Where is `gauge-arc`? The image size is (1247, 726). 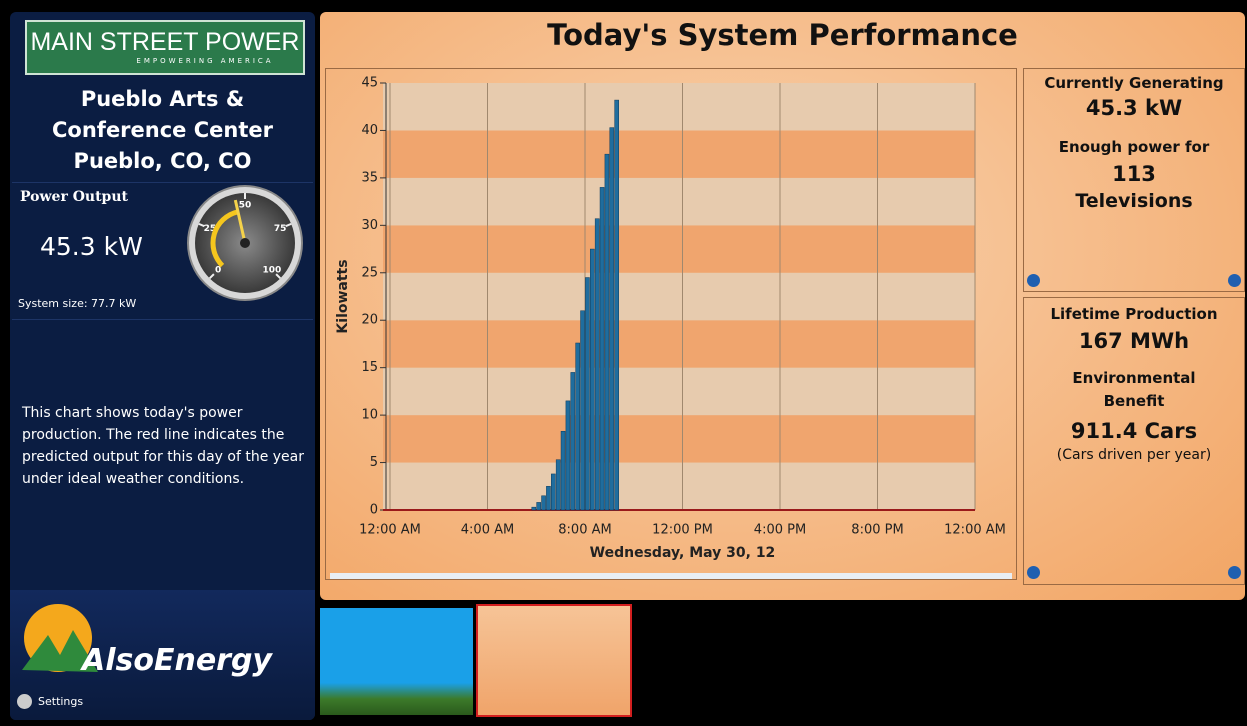
gauge-arc is located at coordinates (224, 238).